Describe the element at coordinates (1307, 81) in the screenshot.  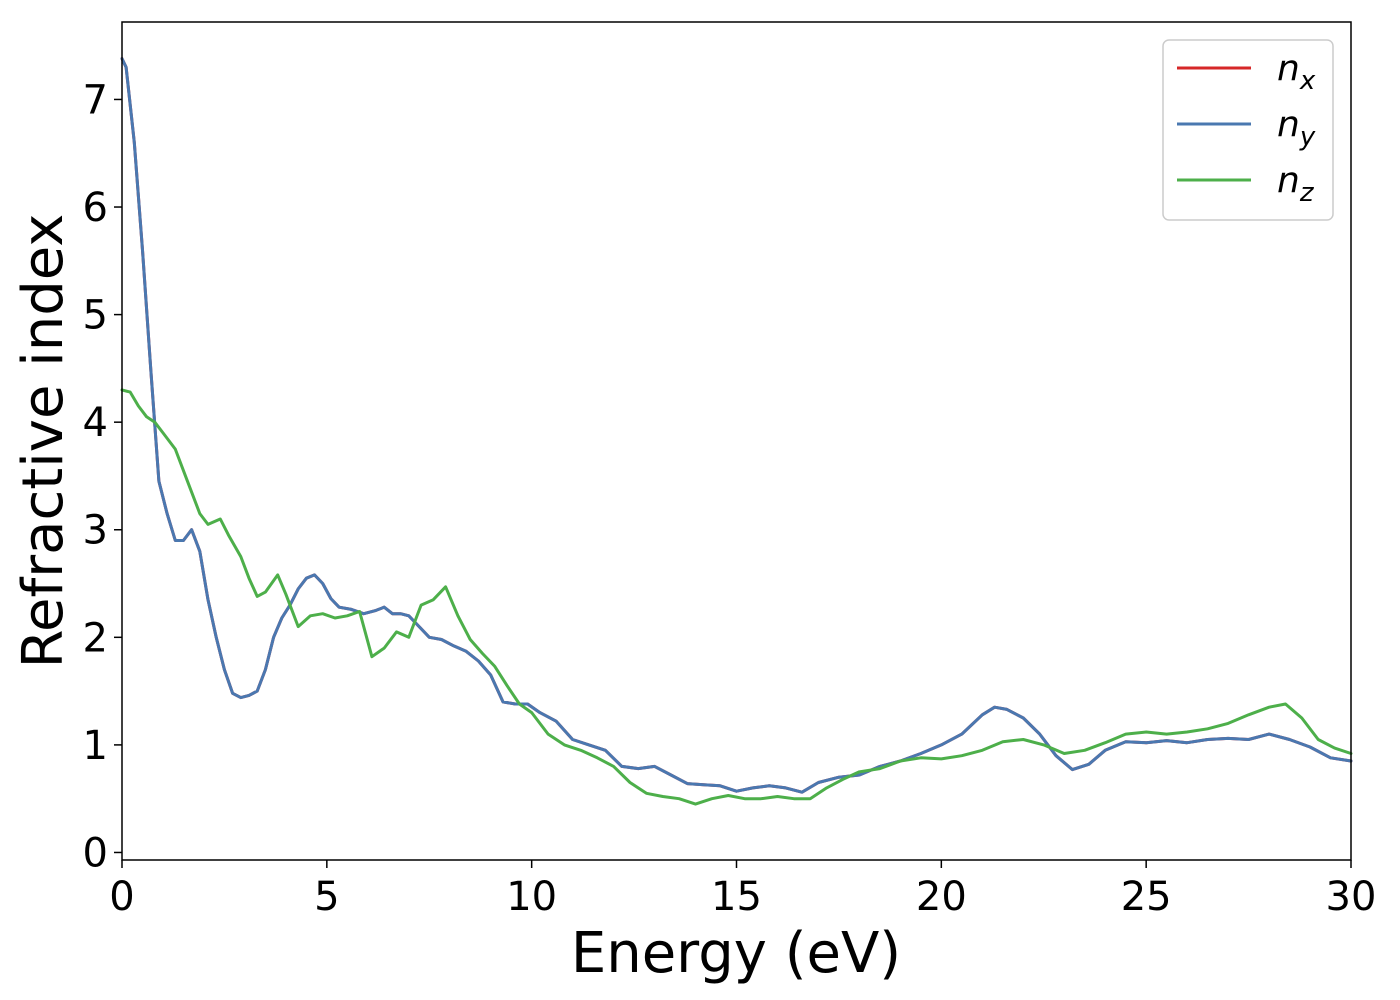
I see `legend-subscript: x` at that location.